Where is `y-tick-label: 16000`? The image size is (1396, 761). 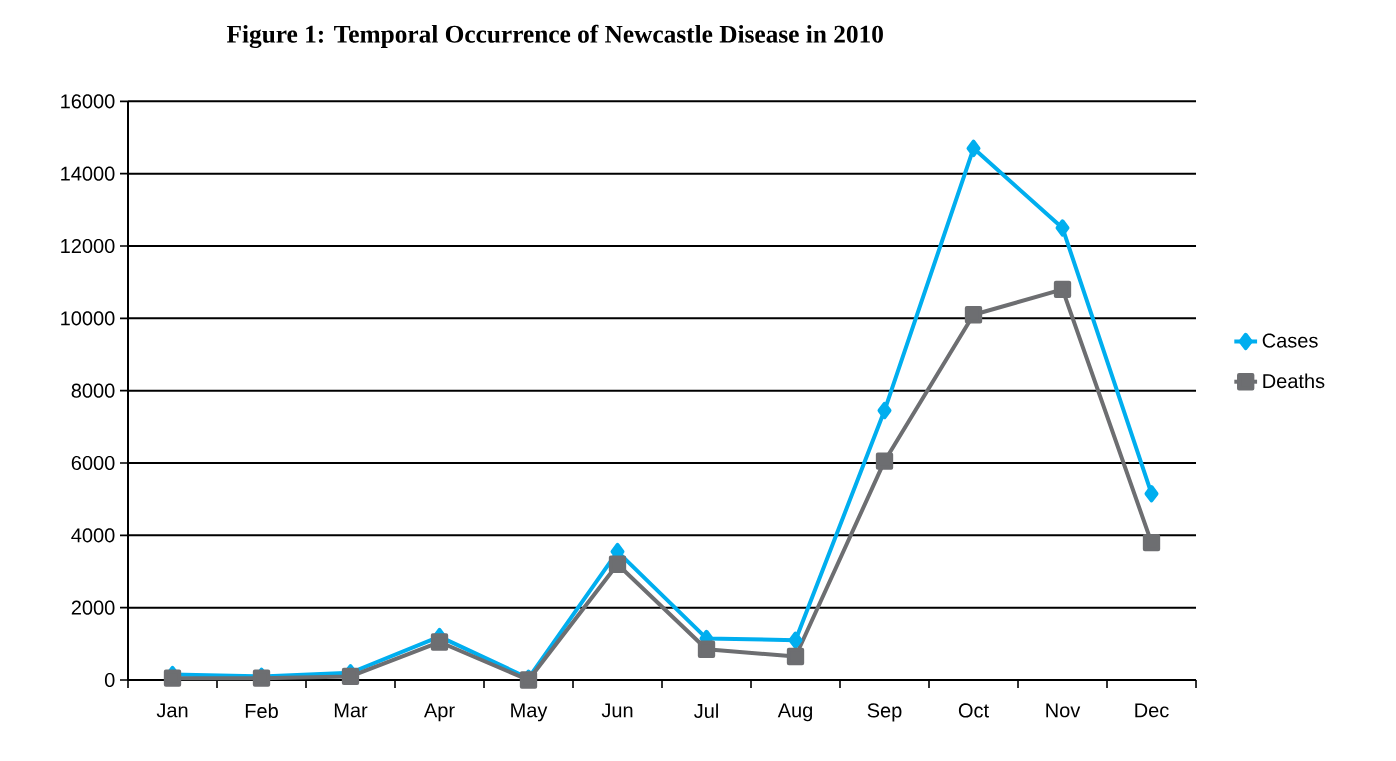 y-tick-label: 16000 is located at coordinates (88, 101).